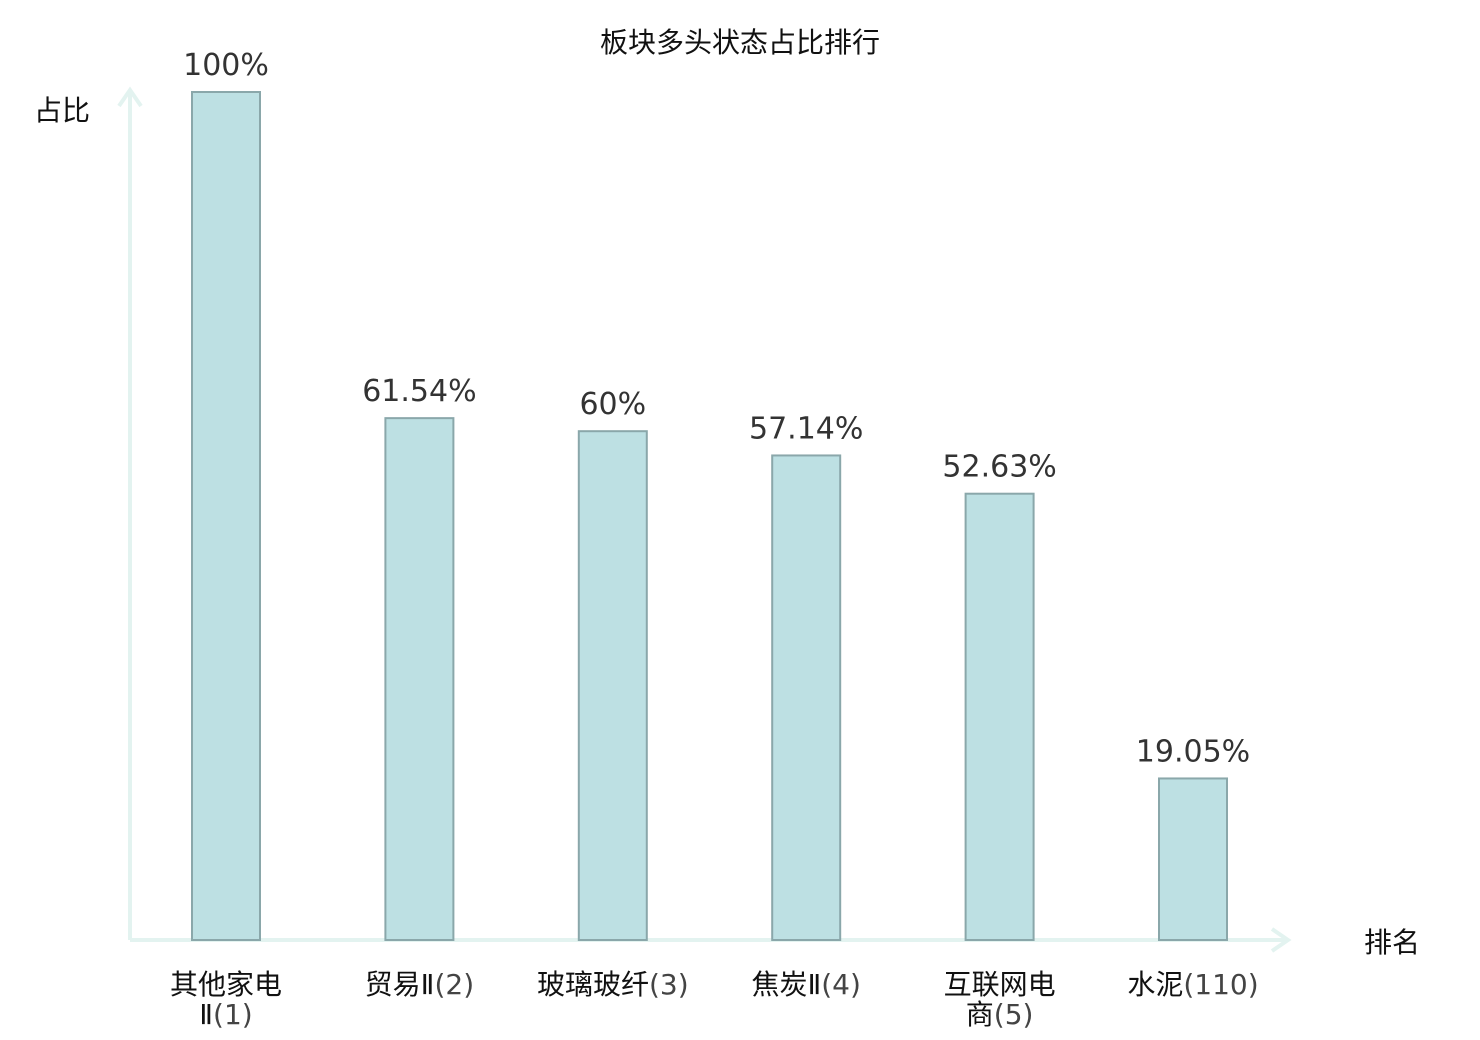 The height and width of the screenshot is (1040, 1480). What do you see at coordinates (1392, 942) in the screenshot?
I see `x-axis-label: 排名` at bounding box center [1392, 942].